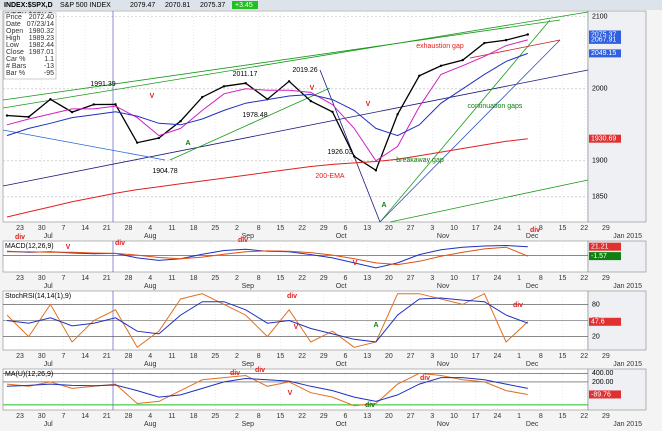 Image resolution: width=662 pixels, height=431 pixels. What do you see at coordinates (600, 197) in the screenshot?
I see `y-tick-label: 1850` at bounding box center [600, 197].